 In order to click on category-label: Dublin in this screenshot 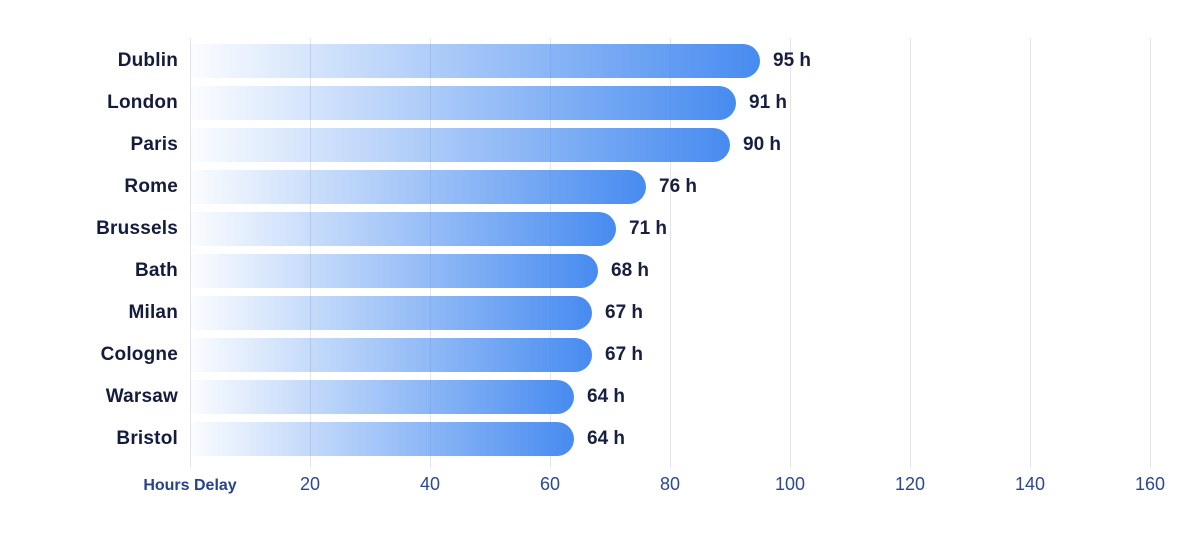, I will do `click(147, 60)`.